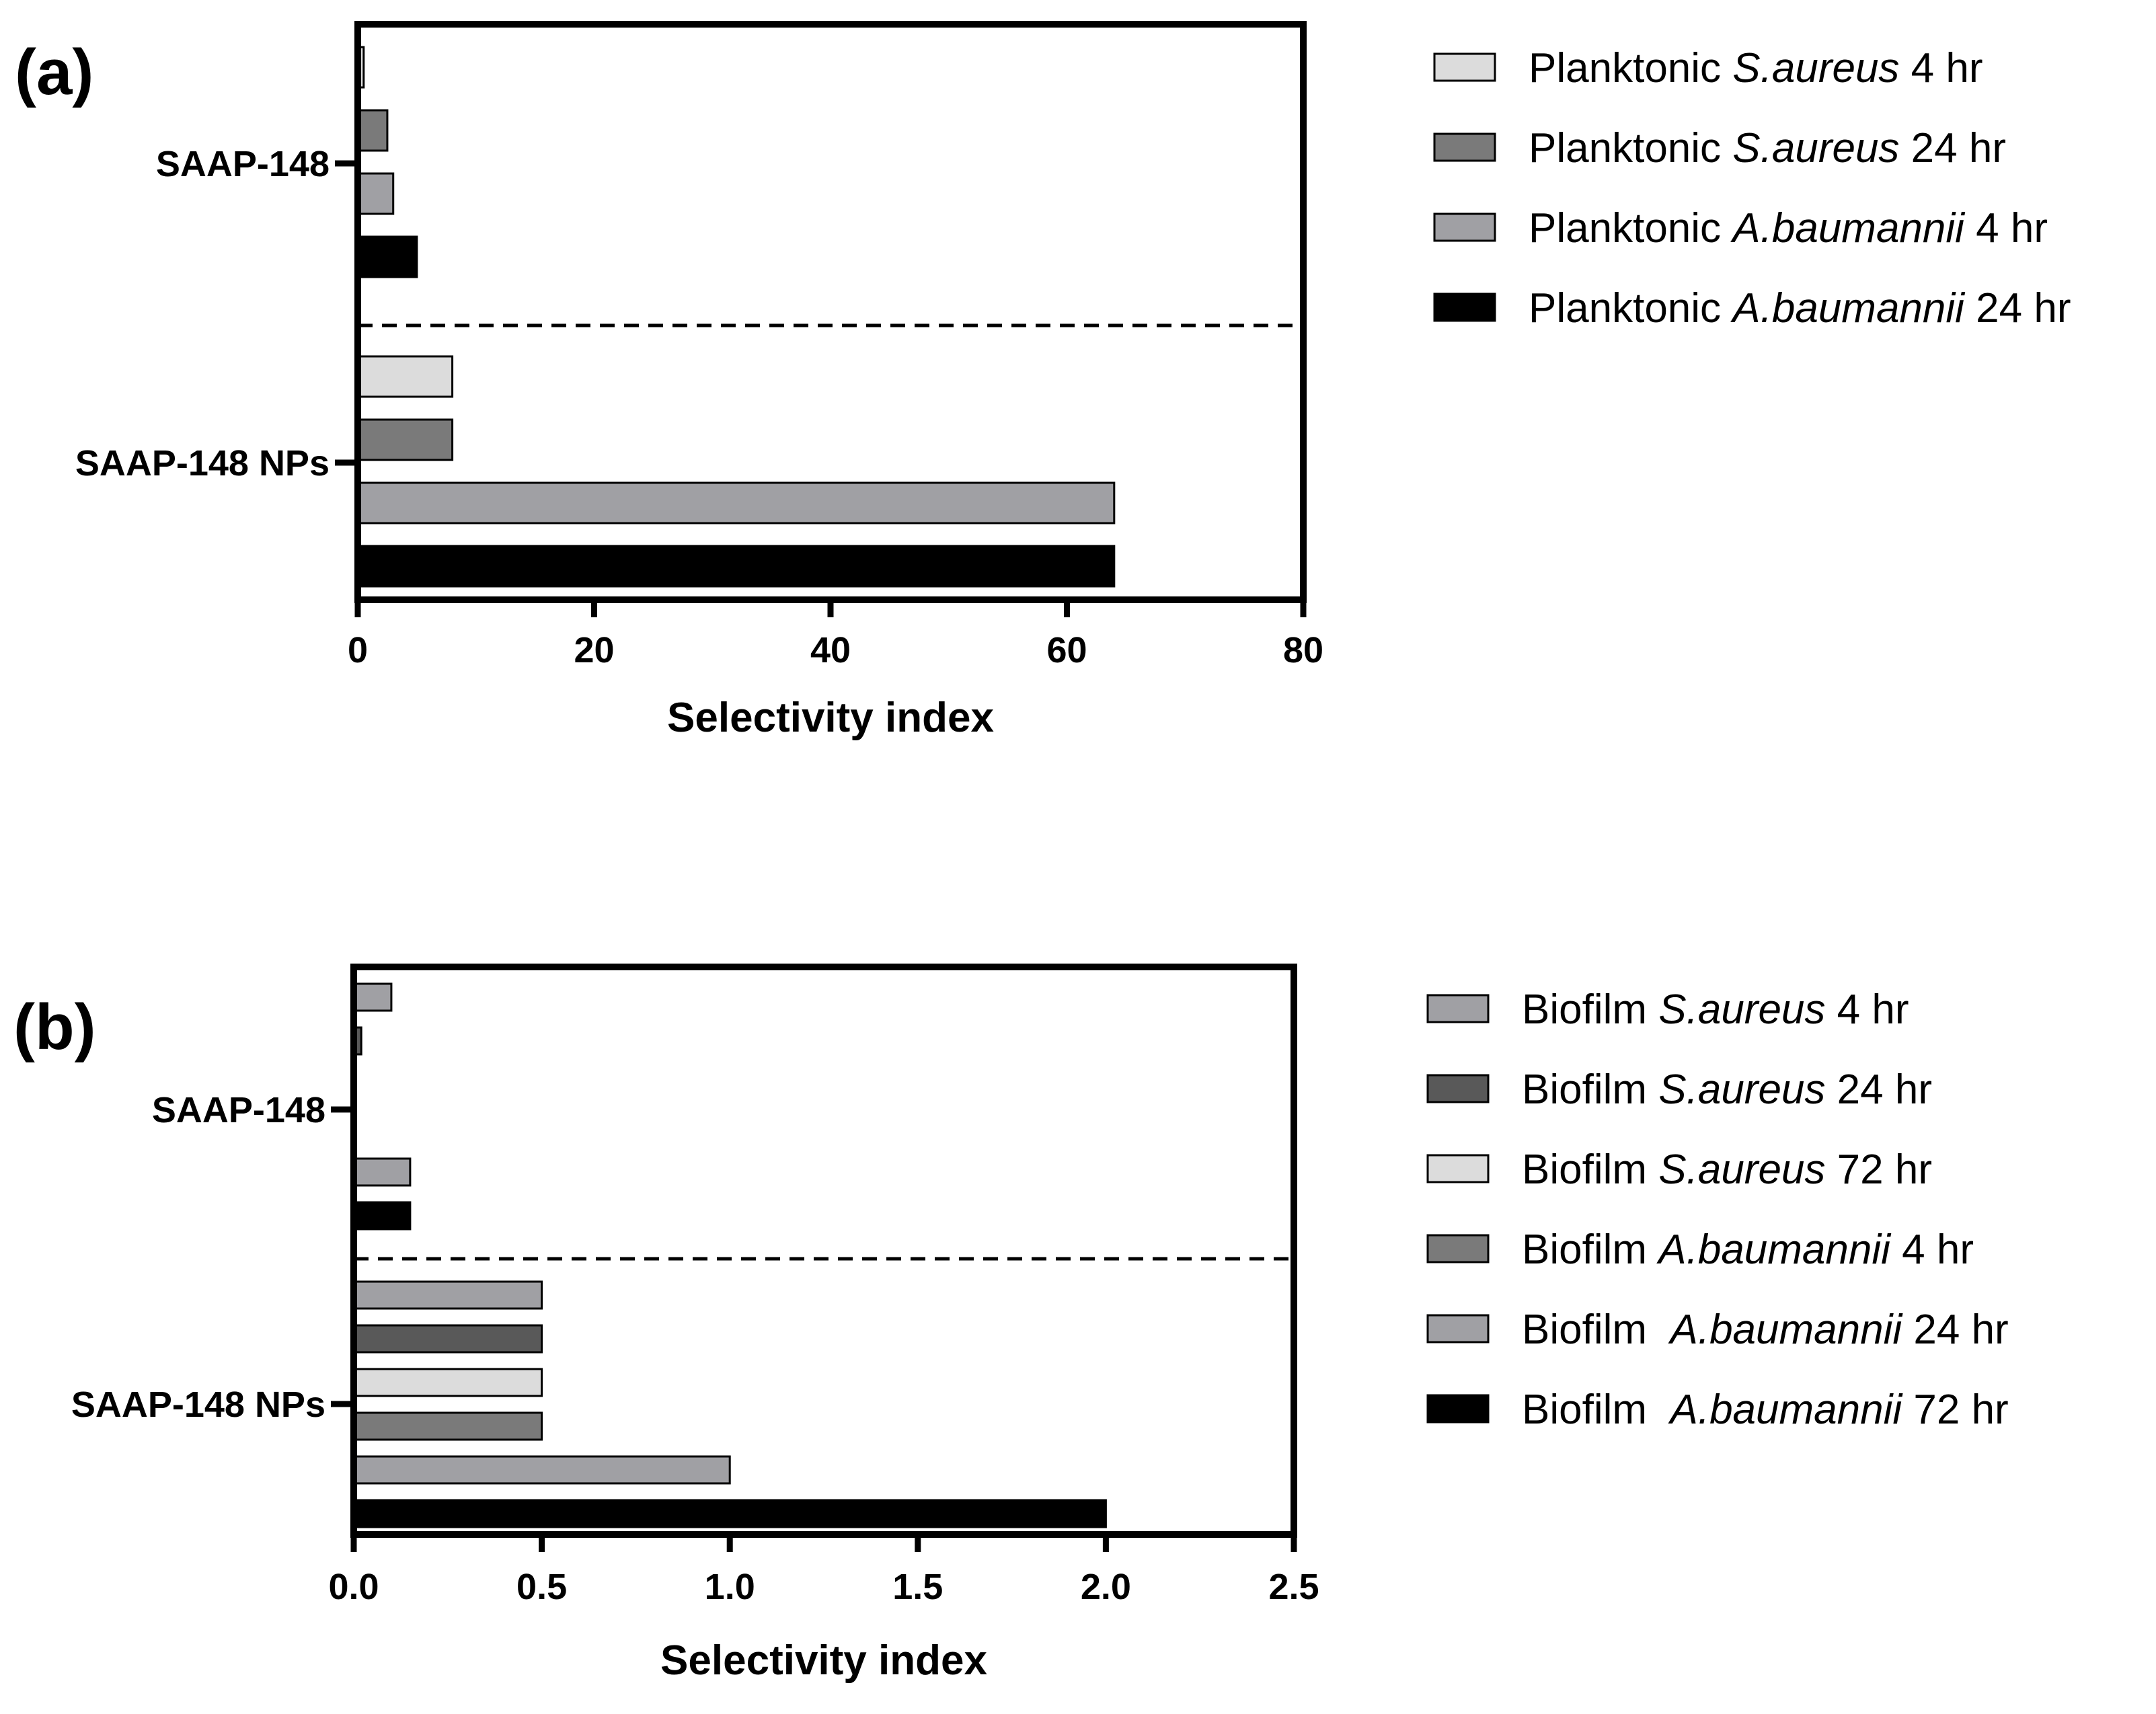  I want to click on x-tick-label: 1.5, so click(917, 1587).